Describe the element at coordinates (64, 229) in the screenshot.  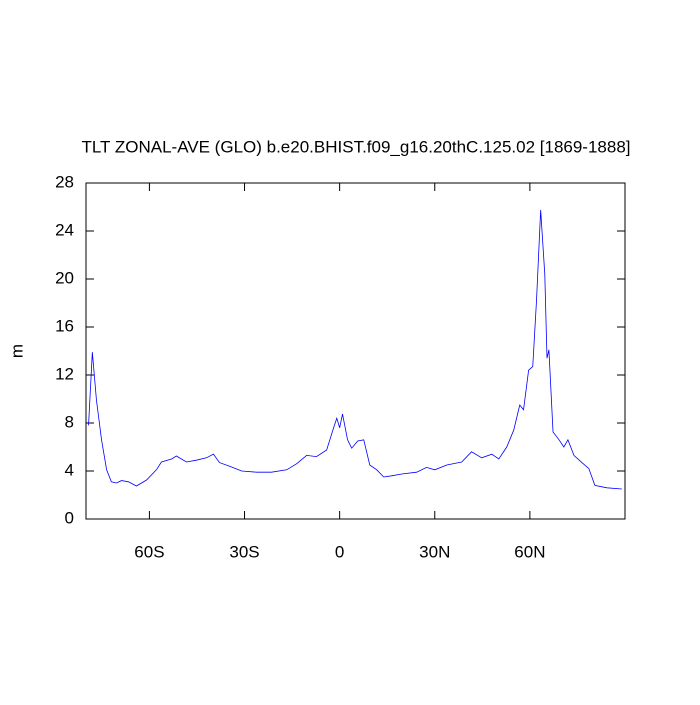
I see `y-tick-label: 24` at that location.